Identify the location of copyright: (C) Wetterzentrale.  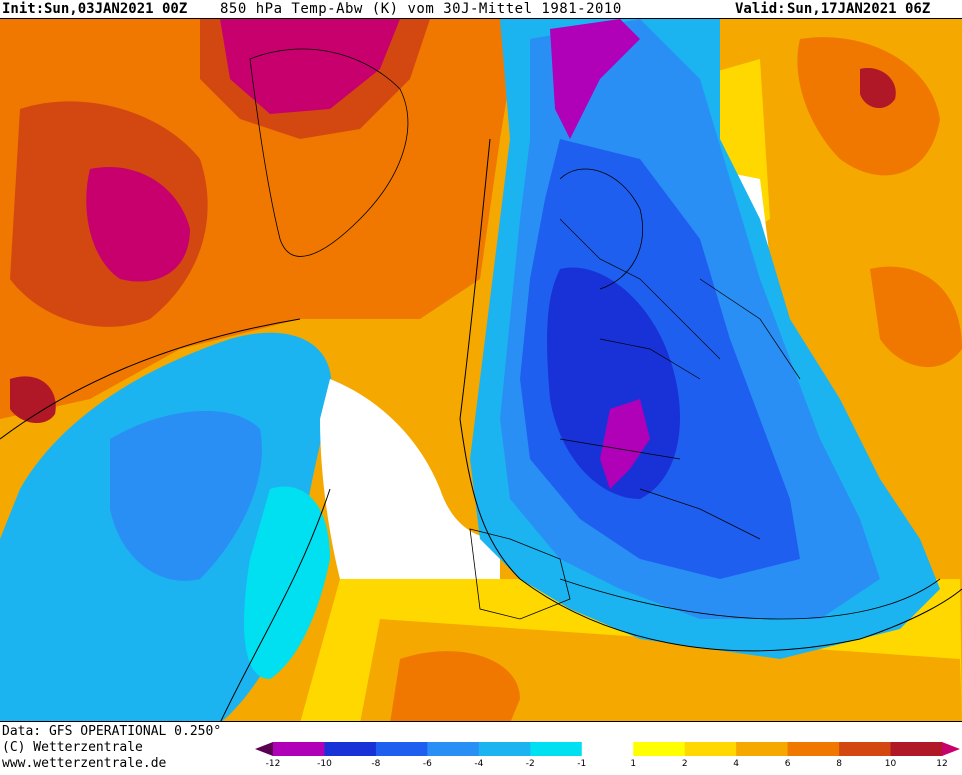
(72, 747).